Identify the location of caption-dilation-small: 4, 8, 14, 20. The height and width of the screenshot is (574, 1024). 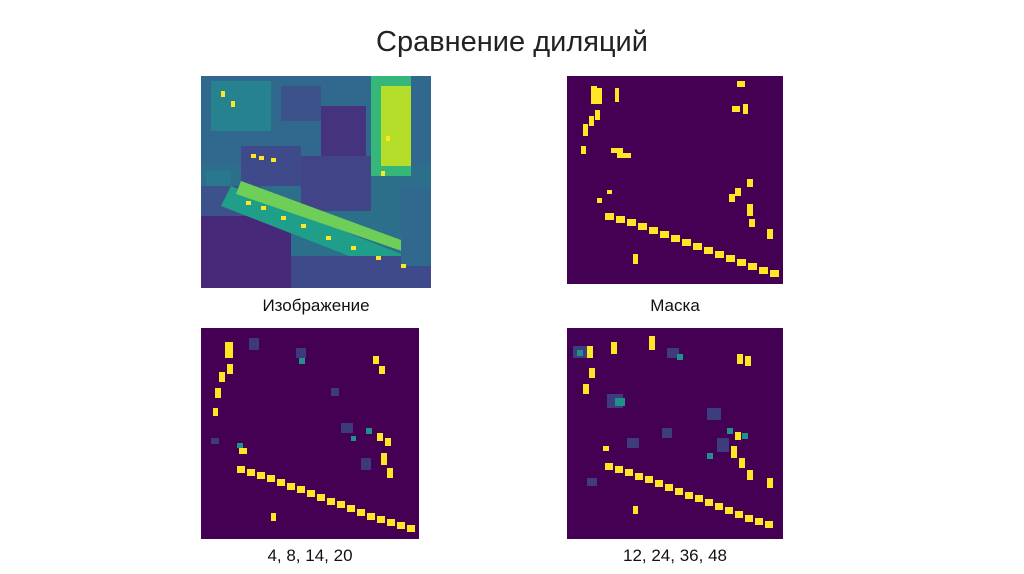
(310, 555).